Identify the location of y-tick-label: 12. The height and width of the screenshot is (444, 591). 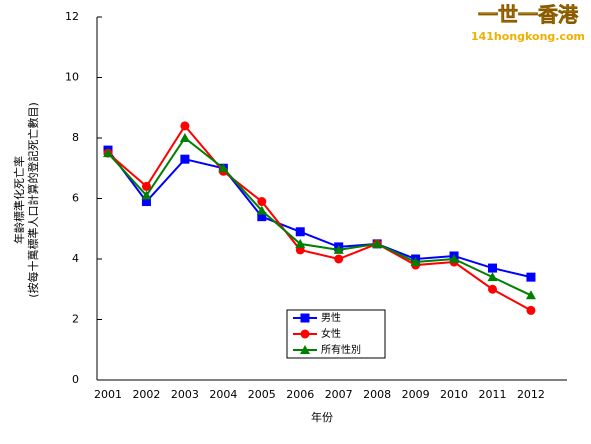
(72, 16).